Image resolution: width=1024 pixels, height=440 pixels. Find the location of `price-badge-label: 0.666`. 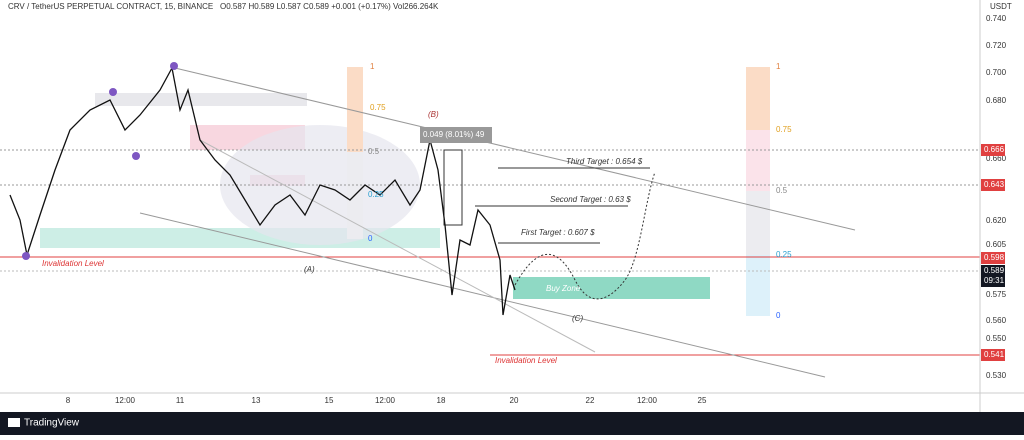

price-badge-label: 0.666 is located at coordinates (994, 149).